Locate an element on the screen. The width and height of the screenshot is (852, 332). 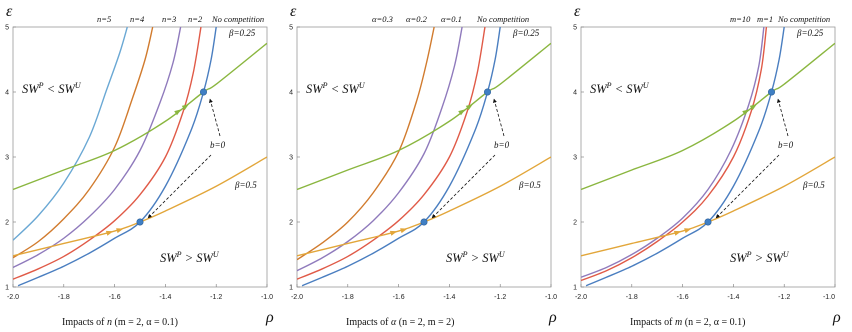
panel-2-region-bottom-label: SWP > SWU is located at coordinates (476, 257).